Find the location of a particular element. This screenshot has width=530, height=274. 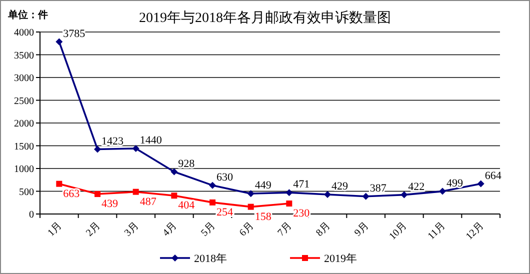

y-tick-label: 0 is located at coordinates (31, 215).